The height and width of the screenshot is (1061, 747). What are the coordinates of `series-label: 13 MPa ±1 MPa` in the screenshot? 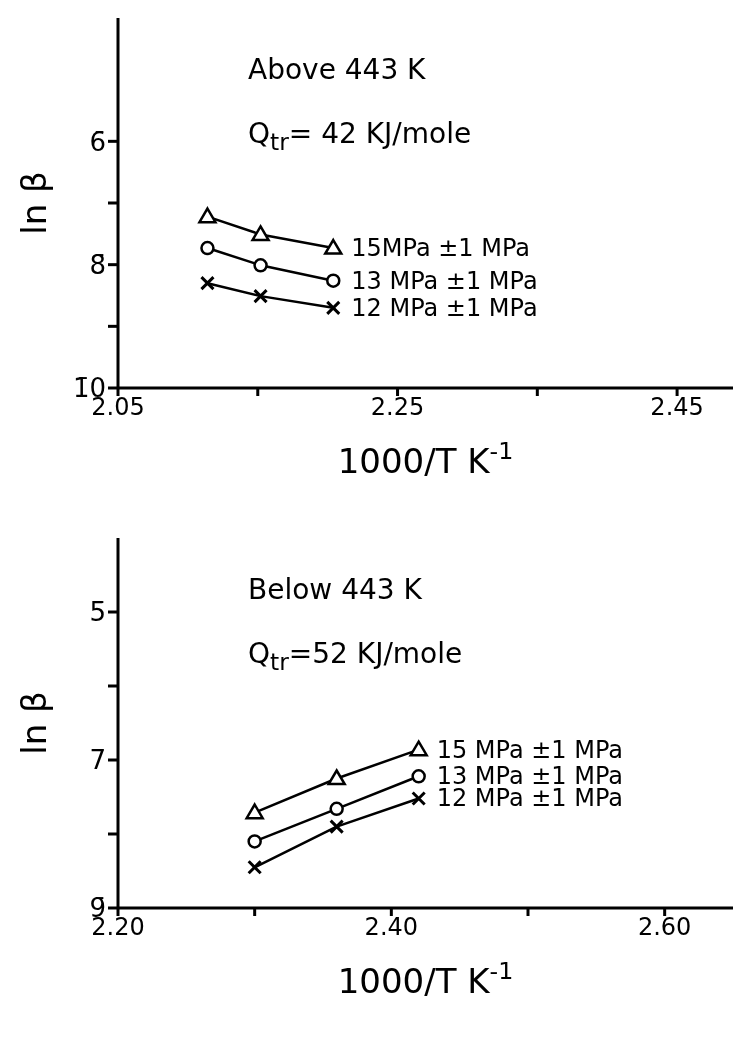 It's located at (444, 280).